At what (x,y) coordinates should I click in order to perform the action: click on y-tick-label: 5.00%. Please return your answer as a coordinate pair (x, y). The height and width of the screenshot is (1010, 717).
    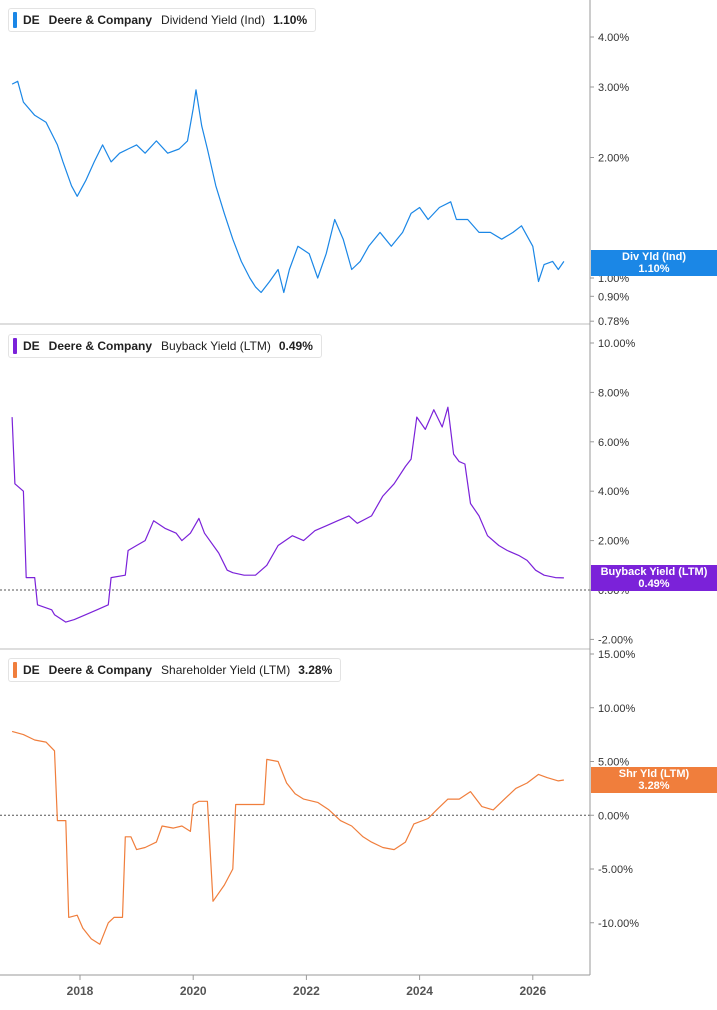
    Looking at the image, I should click on (613, 763).